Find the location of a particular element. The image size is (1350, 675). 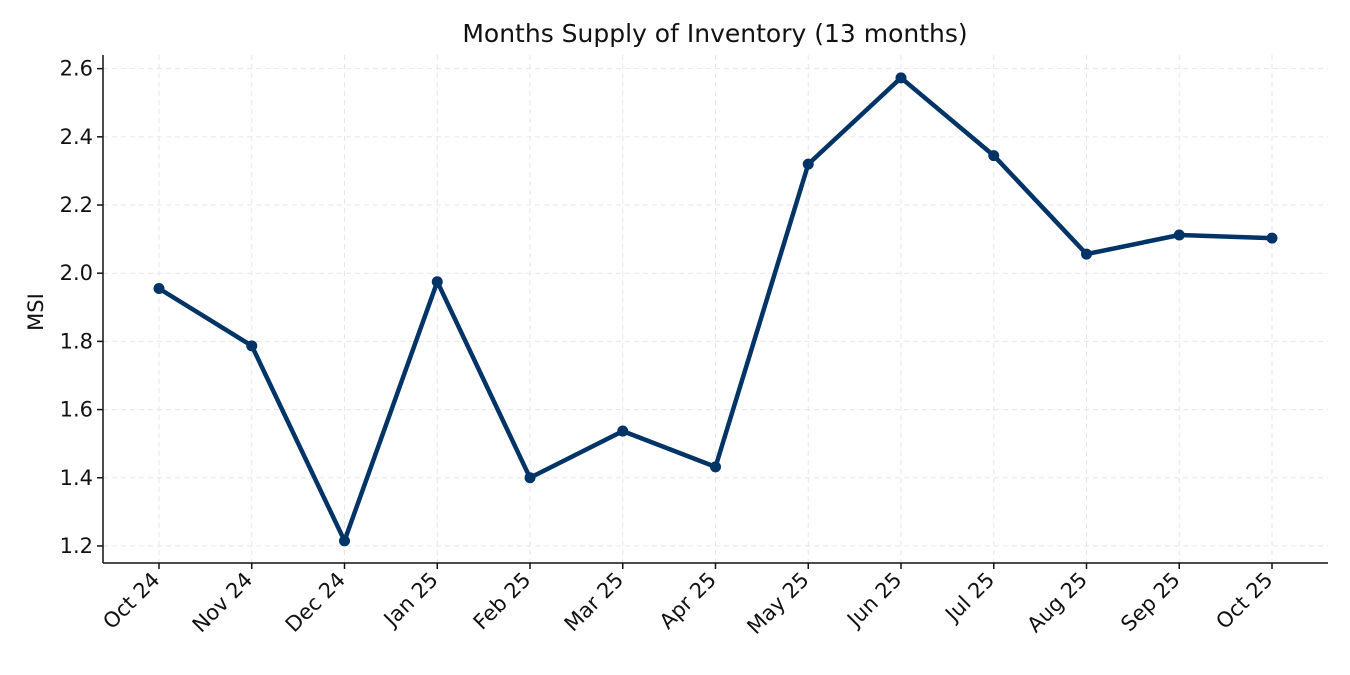

x-tick-label: Oct 25 is located at coordinates (1244, 601).